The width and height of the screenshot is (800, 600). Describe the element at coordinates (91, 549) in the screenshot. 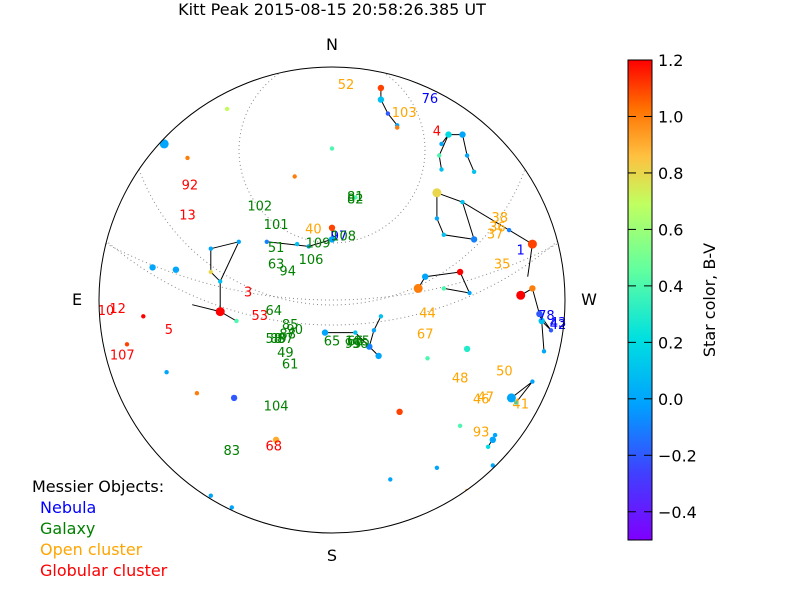

I see `legend-open-cluster: Open cluster` at that location.